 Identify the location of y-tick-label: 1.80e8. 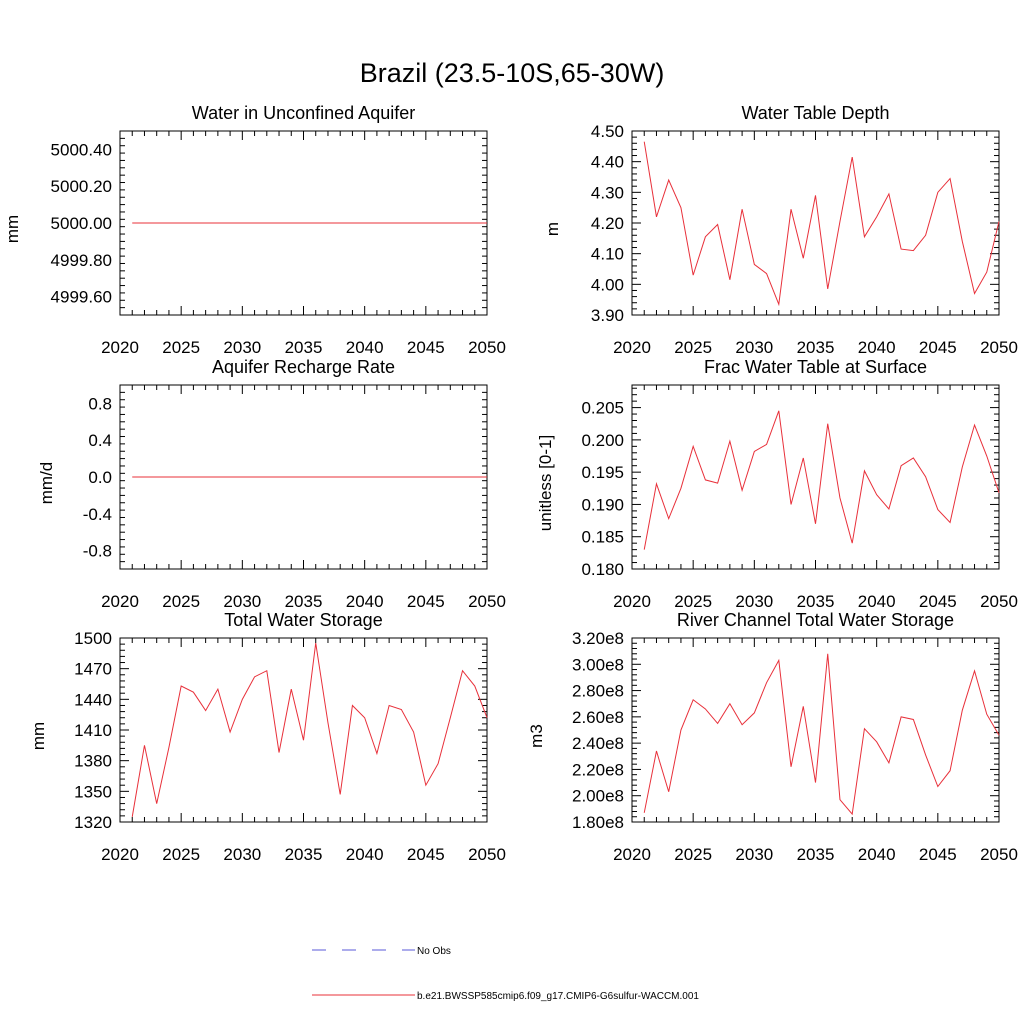
(598, 822).